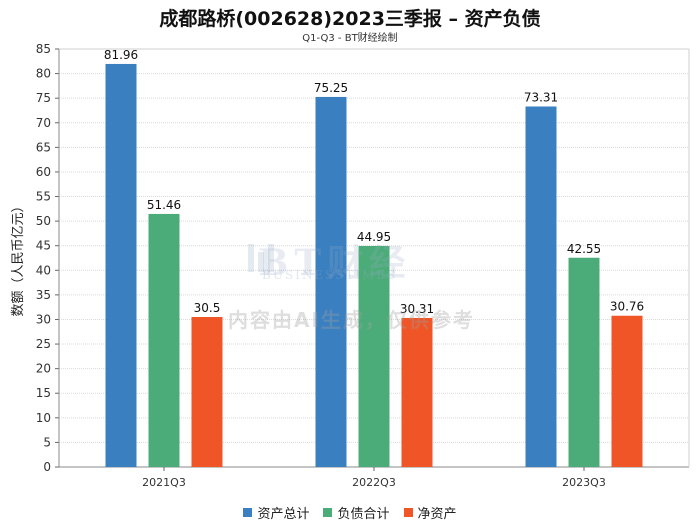  Describe the element at coordinates (584, 249) in the screenshot. I see `bar-value-label: 42.55` at that location.